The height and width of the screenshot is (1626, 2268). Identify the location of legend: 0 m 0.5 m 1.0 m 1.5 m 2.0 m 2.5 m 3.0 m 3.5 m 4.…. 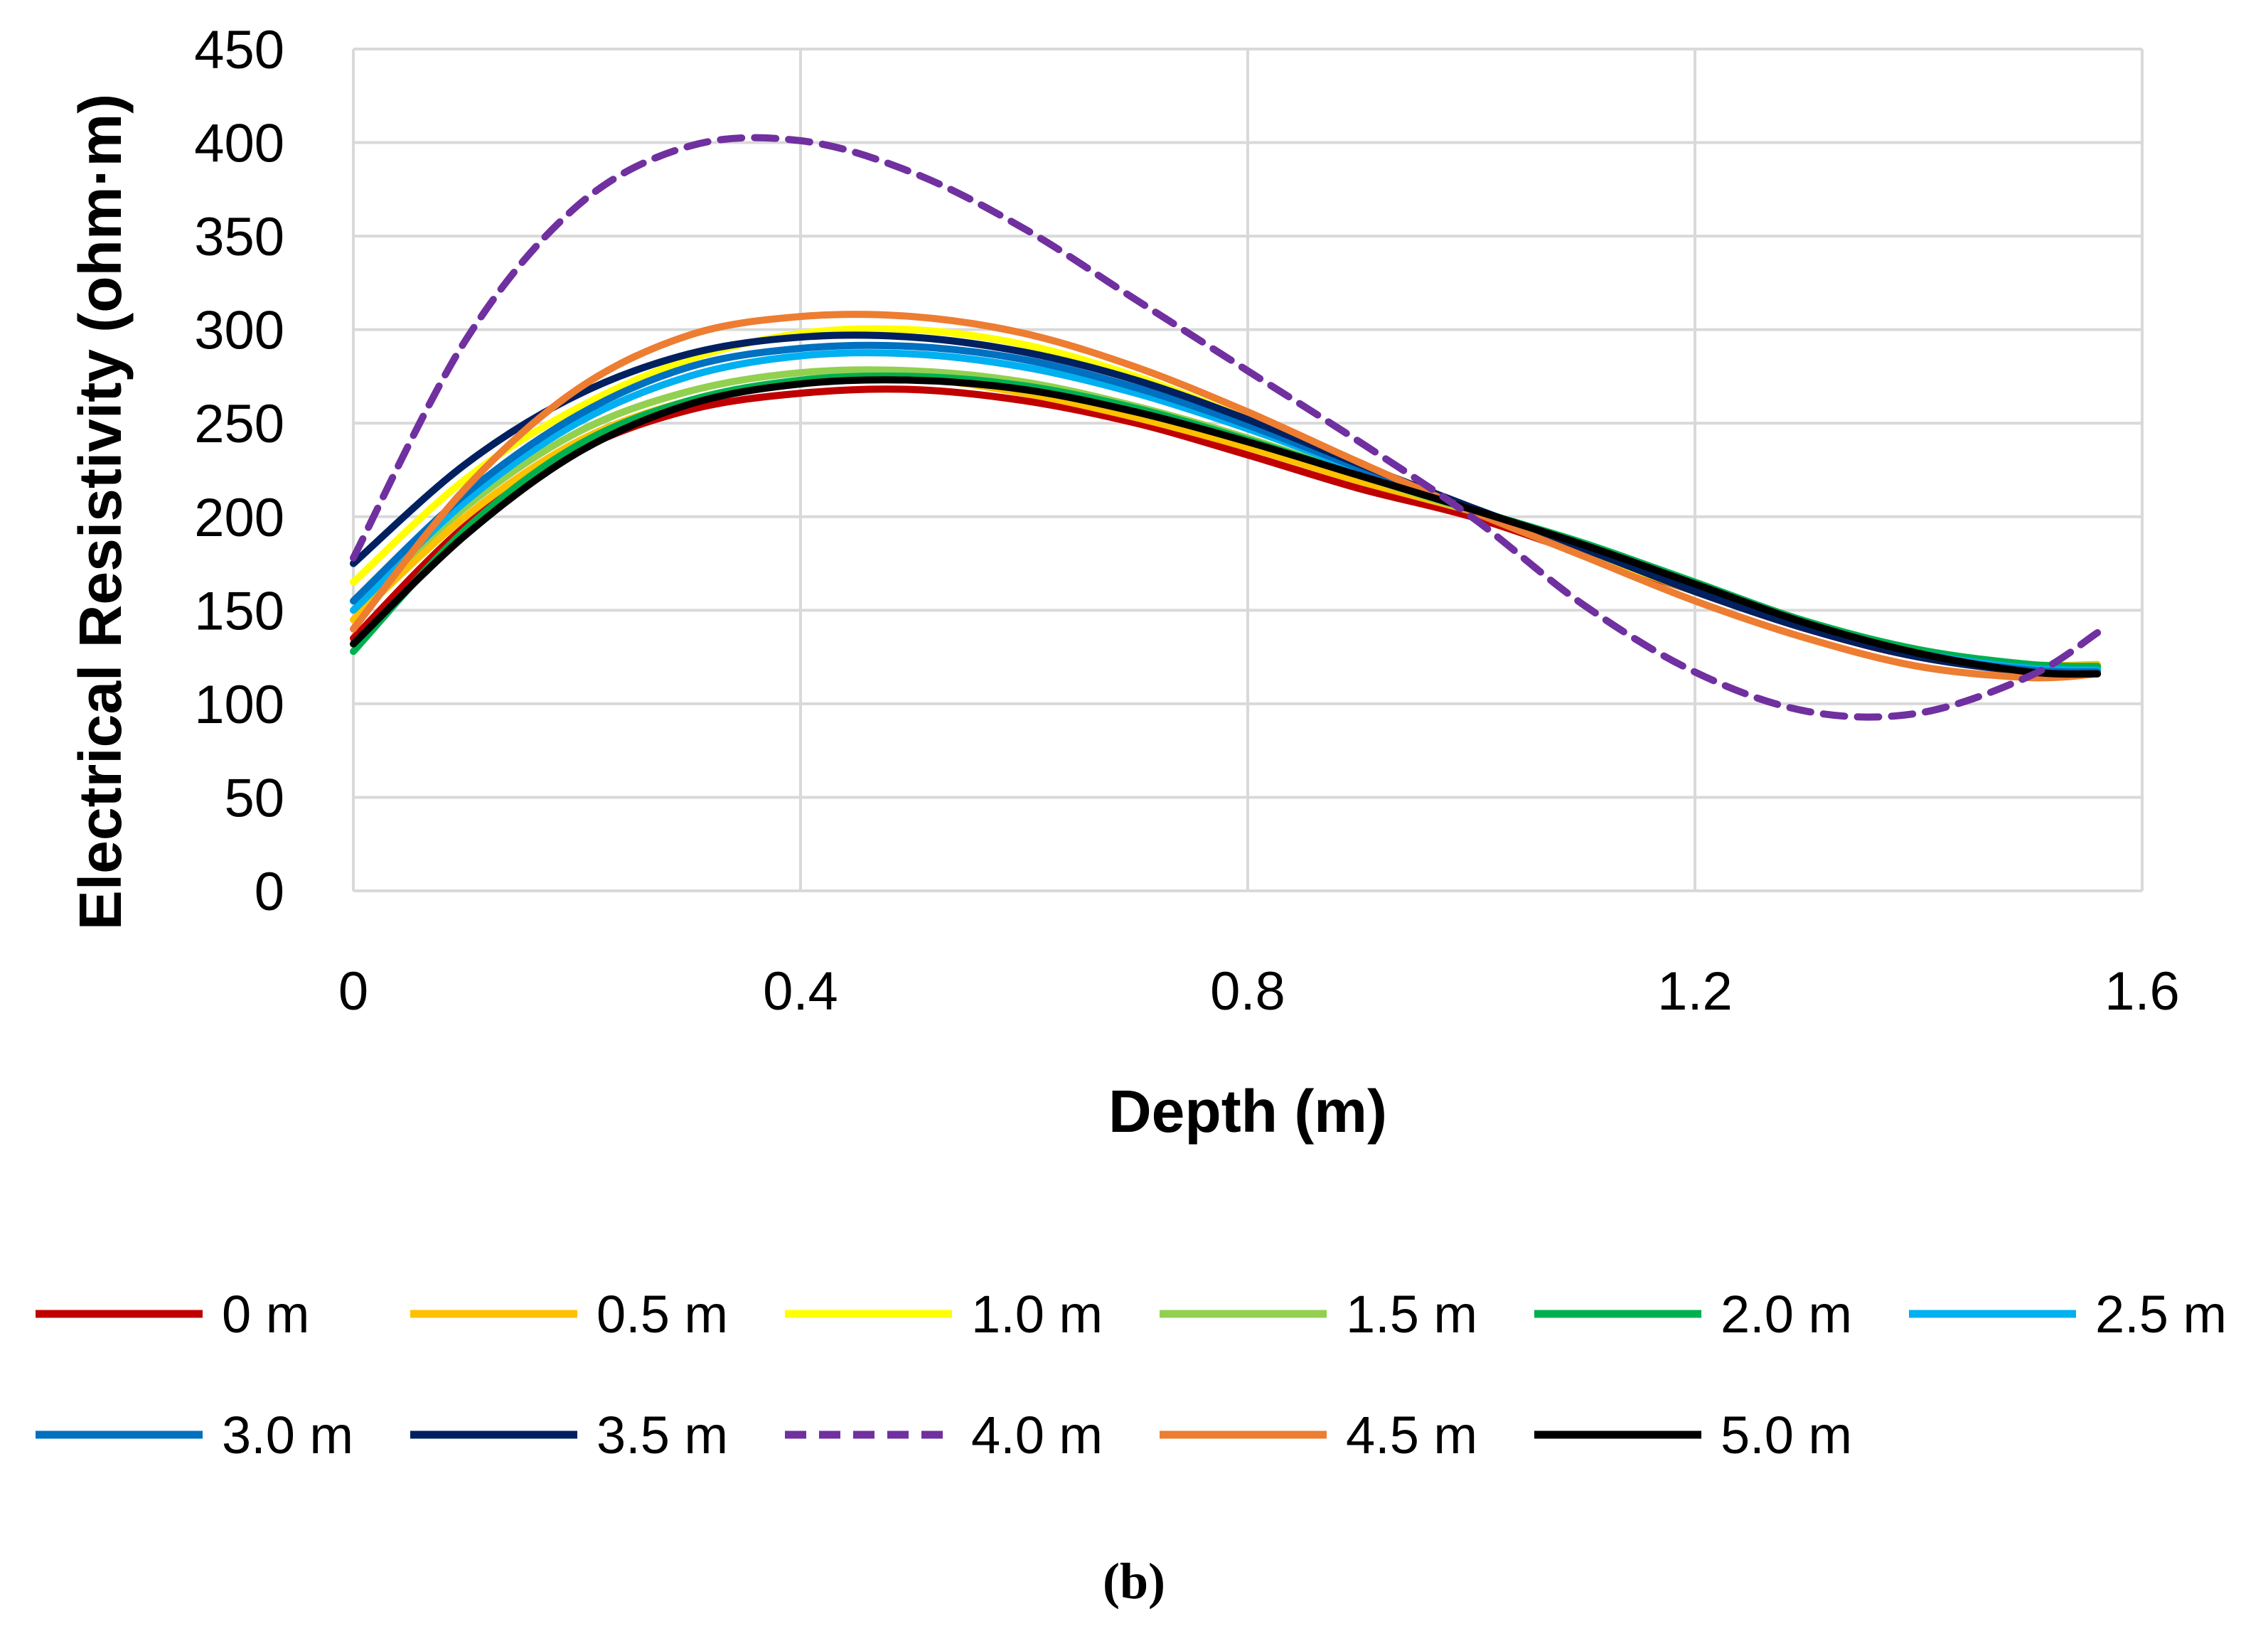
(1131, 1375).